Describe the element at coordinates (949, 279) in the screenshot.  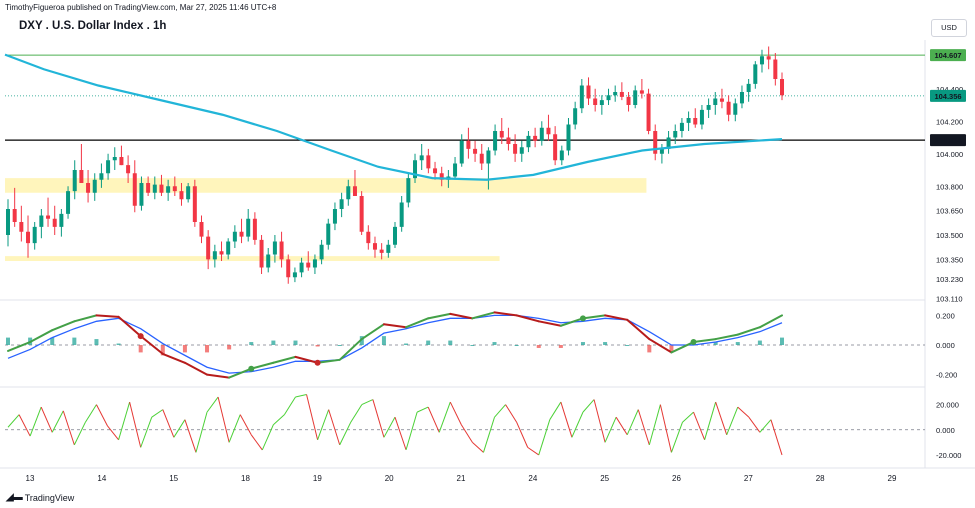
I see `price-tick-label: 103.230` at that location.